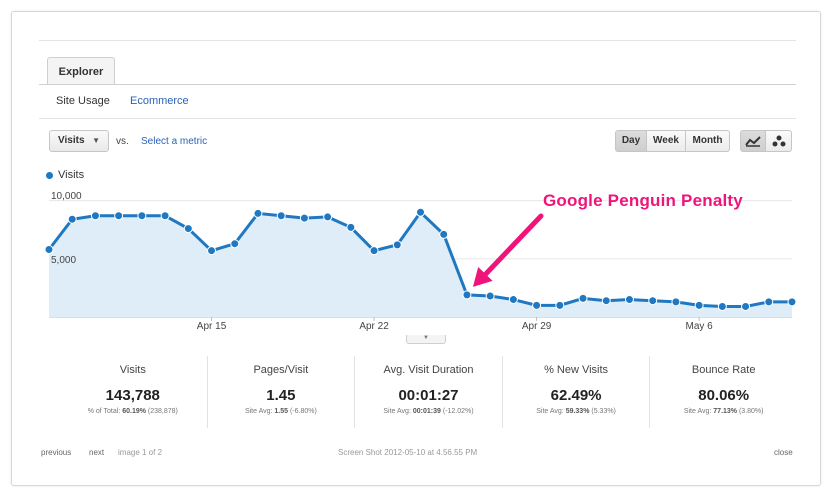  Describe the element at coordinates (81, 71) in the screenshot. I see `tab-explorer: Explorer` at that location.